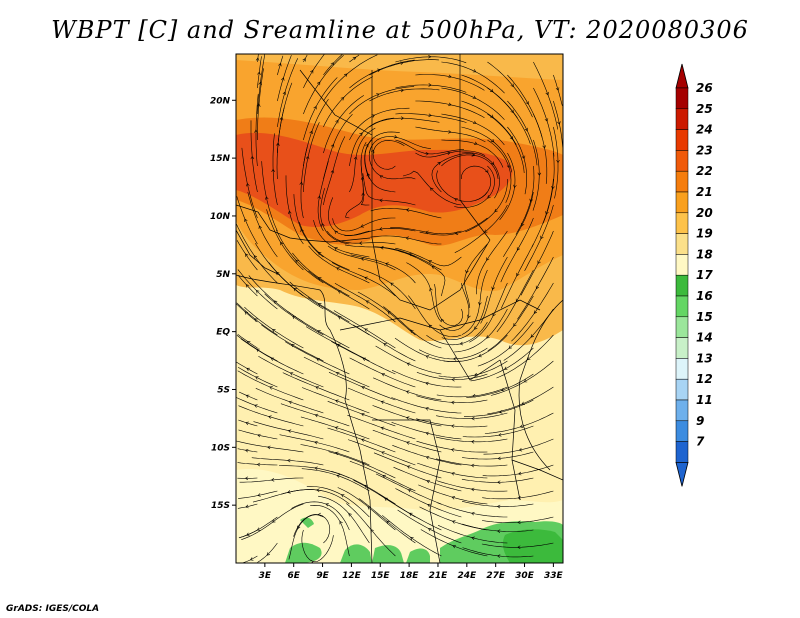  What do you see at coordinates (220, 101) in the screenshot?
I see `lat-tick-label: 20N` at bounding box center [220, 101].